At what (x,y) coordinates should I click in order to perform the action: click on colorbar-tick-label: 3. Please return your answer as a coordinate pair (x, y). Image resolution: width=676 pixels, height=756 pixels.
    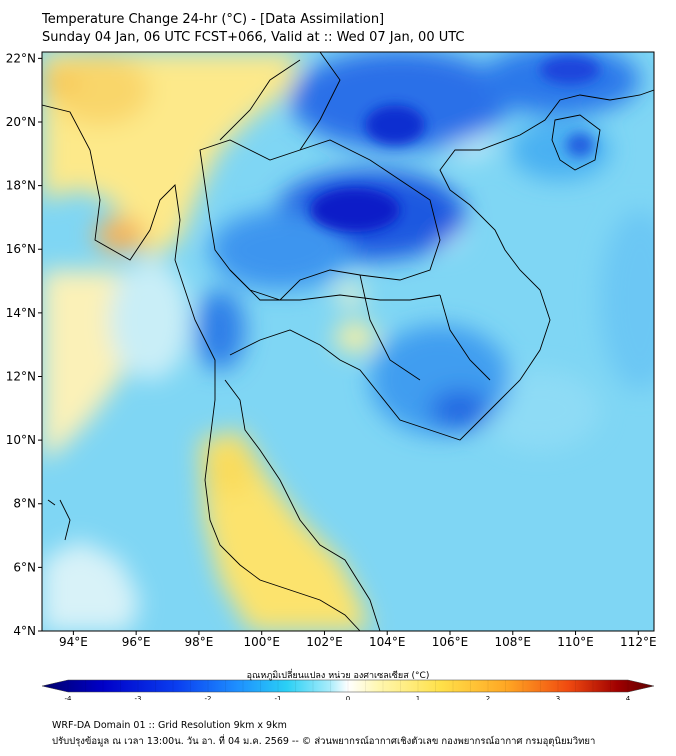
    Looking at the image, I should click on (558, 697).